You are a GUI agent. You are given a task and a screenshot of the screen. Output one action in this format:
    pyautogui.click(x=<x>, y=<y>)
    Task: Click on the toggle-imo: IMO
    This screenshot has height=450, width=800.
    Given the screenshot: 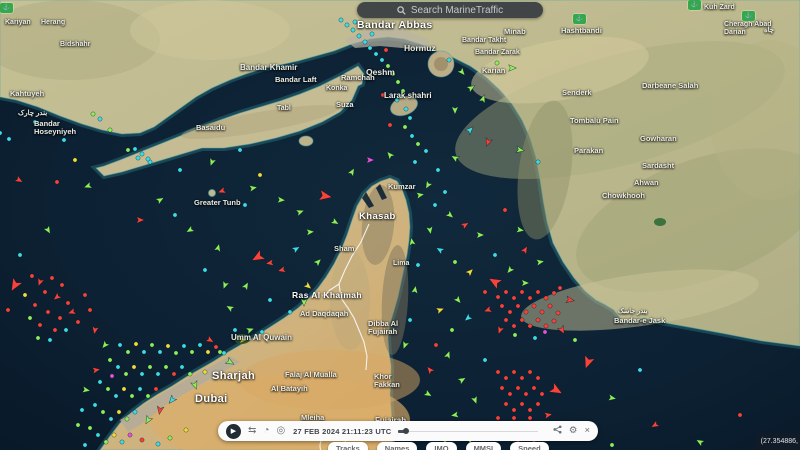 What is the action you would take?
    pyautogui.click(x=441, y=446)
    